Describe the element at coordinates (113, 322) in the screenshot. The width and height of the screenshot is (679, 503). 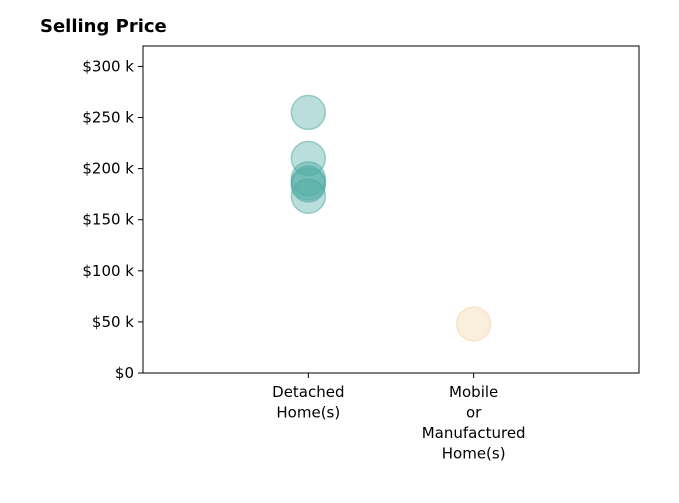
I see `y-tick-label: $50 k` at that location.